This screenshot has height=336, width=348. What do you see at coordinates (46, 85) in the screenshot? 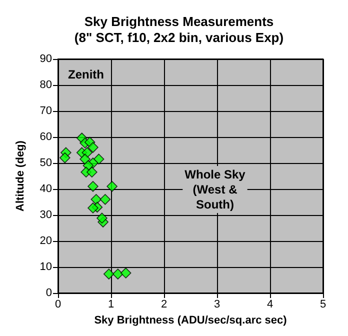
I see `y-tick-label: 80` at bounding box center [46, 85].